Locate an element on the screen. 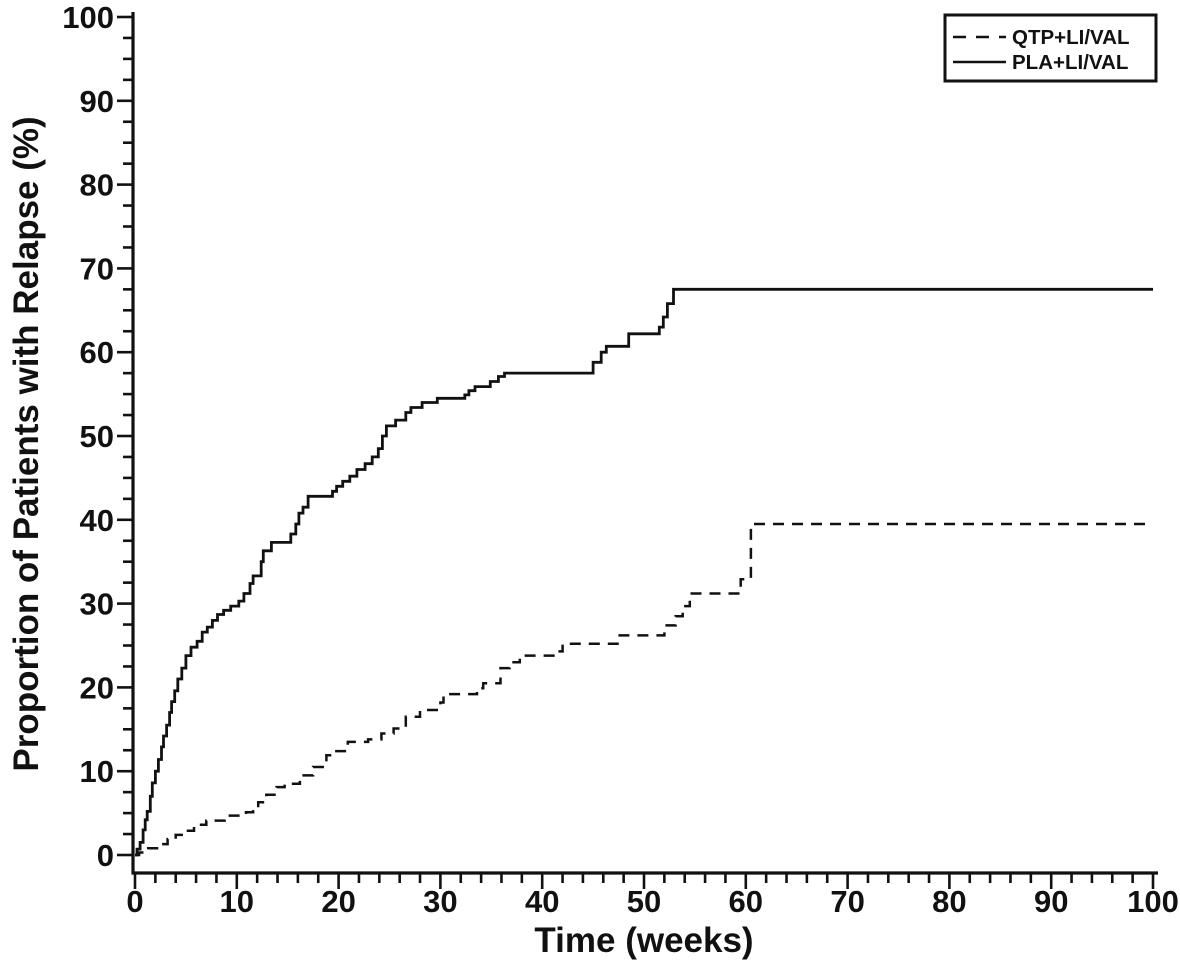 This screenshot has width=1180, height=969. y-axis-title: Proportion of Patients with Relapse (%) is located at coordinates (26, 443).